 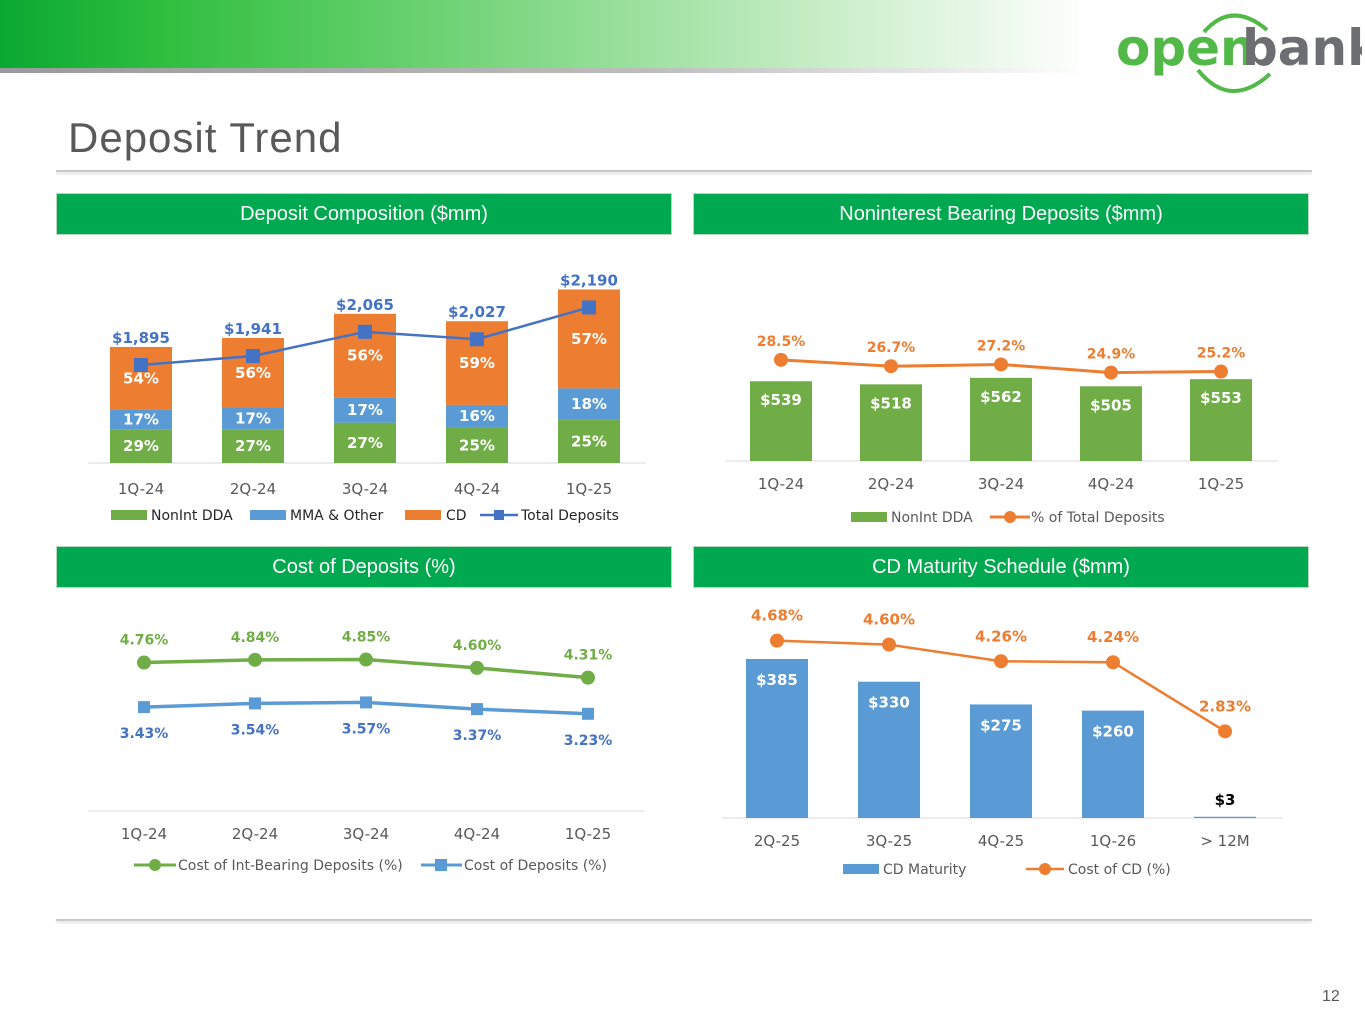 I want to click on bar-label-1Q-26: $260, so click(x=1113, y=732).